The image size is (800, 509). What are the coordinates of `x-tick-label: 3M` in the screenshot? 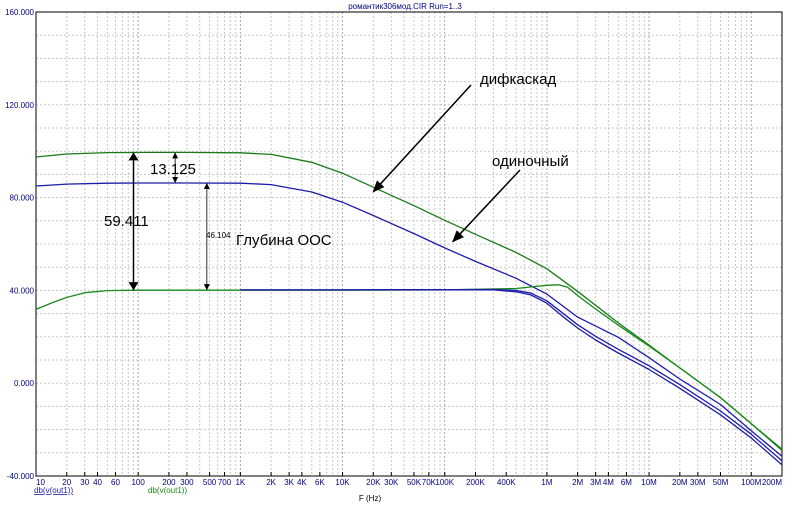 It's located at (595, 482).